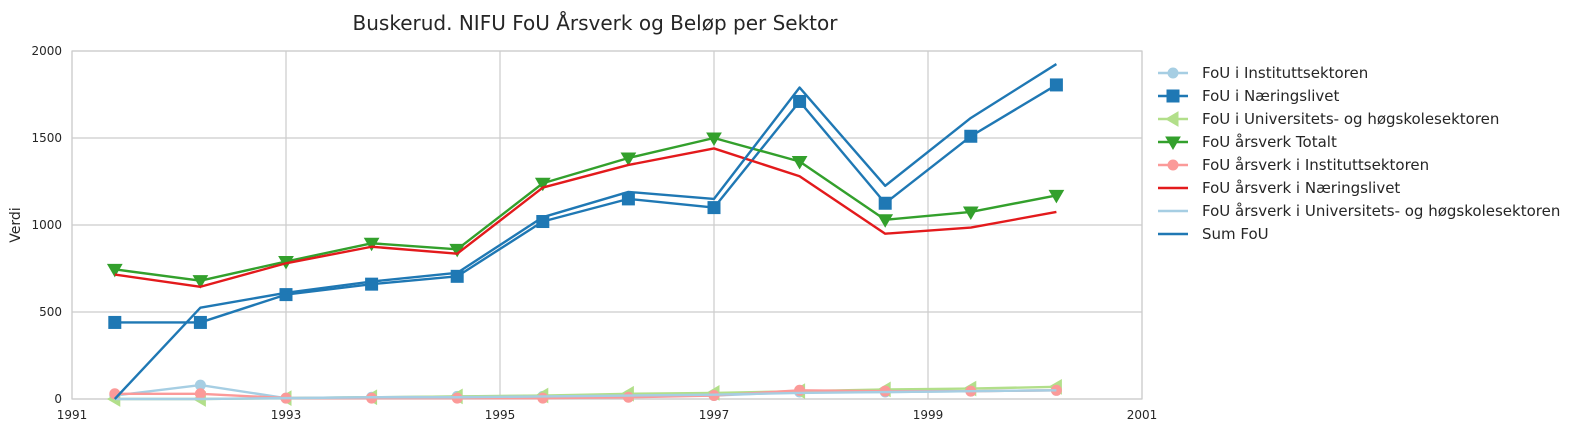 The width and height of the screenshot is (1592, 438). Describe the element at coordinates (286, 415) in the screenshot. I see `x-tick-label: 1993` at that location.